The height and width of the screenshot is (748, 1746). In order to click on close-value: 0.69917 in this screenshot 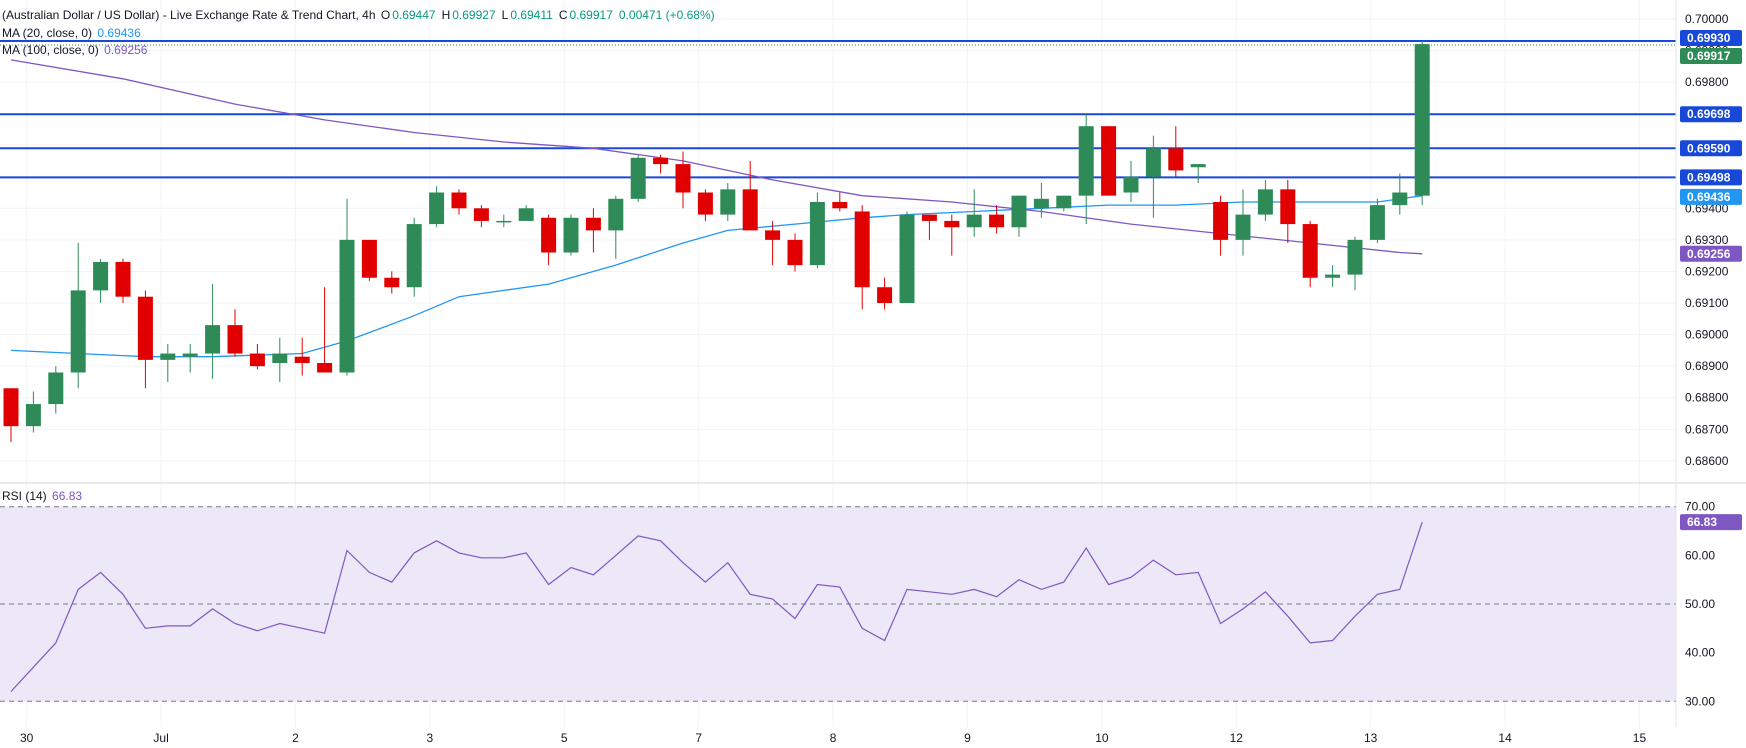, I will do `click(591, 15)`.